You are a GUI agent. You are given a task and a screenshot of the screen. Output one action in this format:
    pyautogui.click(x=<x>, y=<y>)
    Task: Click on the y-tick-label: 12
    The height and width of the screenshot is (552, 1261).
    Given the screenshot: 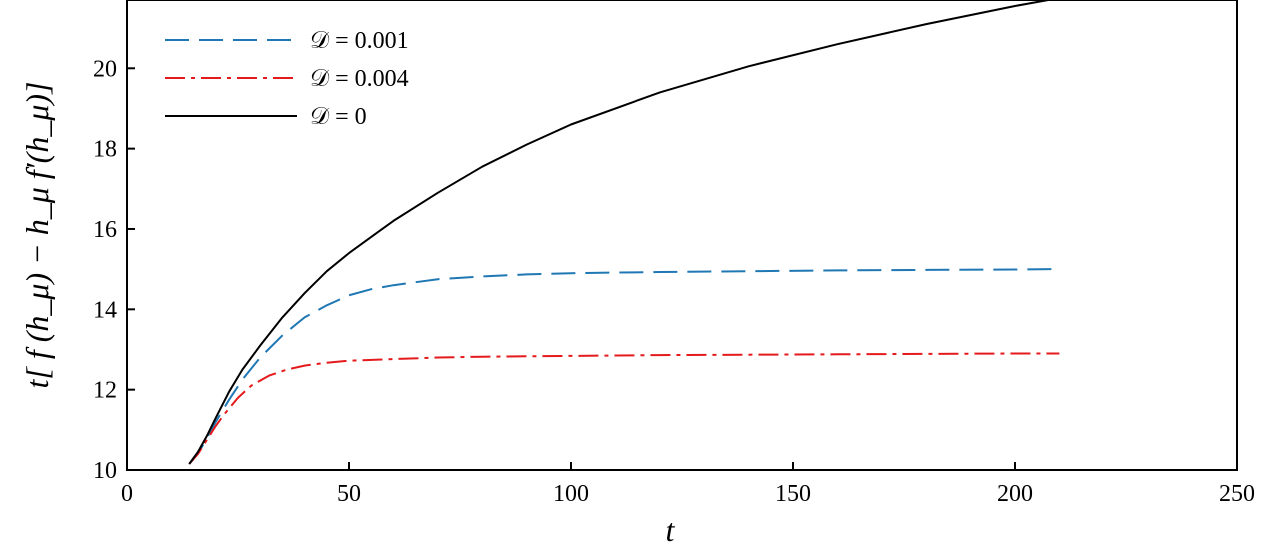 What is the action you would take?
    pyautogui.click(x=105, y=391)
    